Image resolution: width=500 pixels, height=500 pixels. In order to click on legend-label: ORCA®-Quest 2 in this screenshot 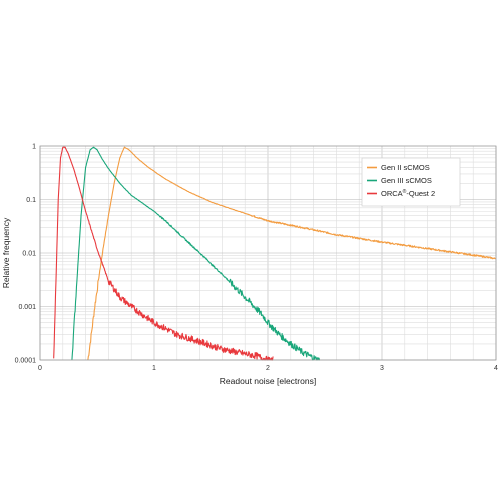, I will do `click(408, 193)`.